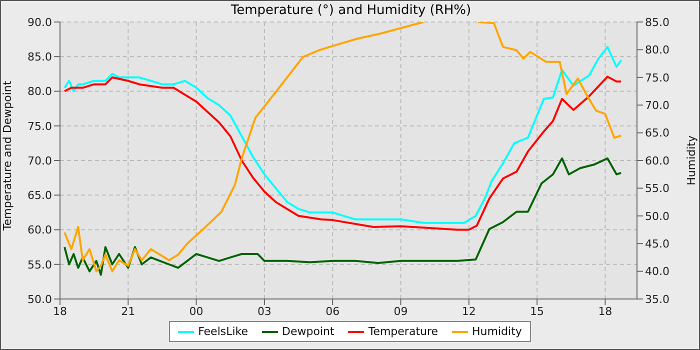 The image size is (700, 350). I want to click on y-tick-label: 50.0, so click(40, 299).